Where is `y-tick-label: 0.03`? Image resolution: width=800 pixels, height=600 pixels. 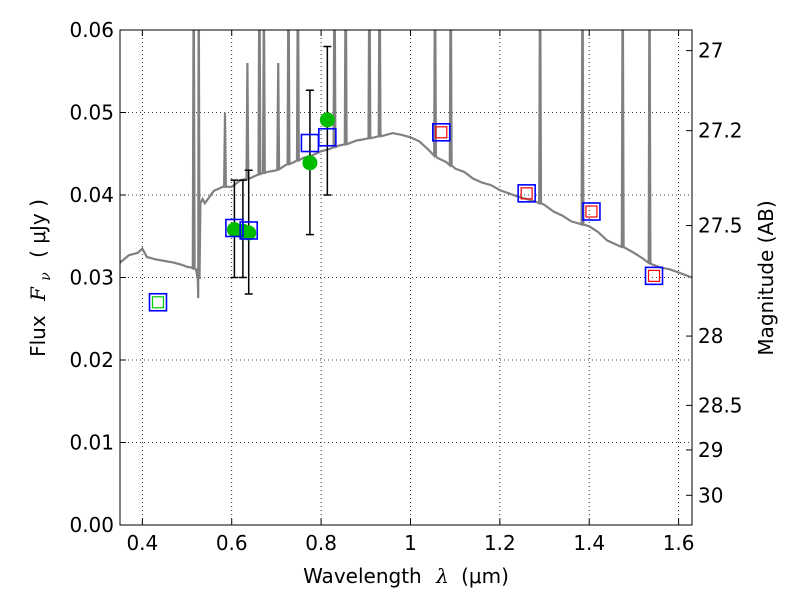 y-tick-label: 0.03 is located at coordinates (91, 278).